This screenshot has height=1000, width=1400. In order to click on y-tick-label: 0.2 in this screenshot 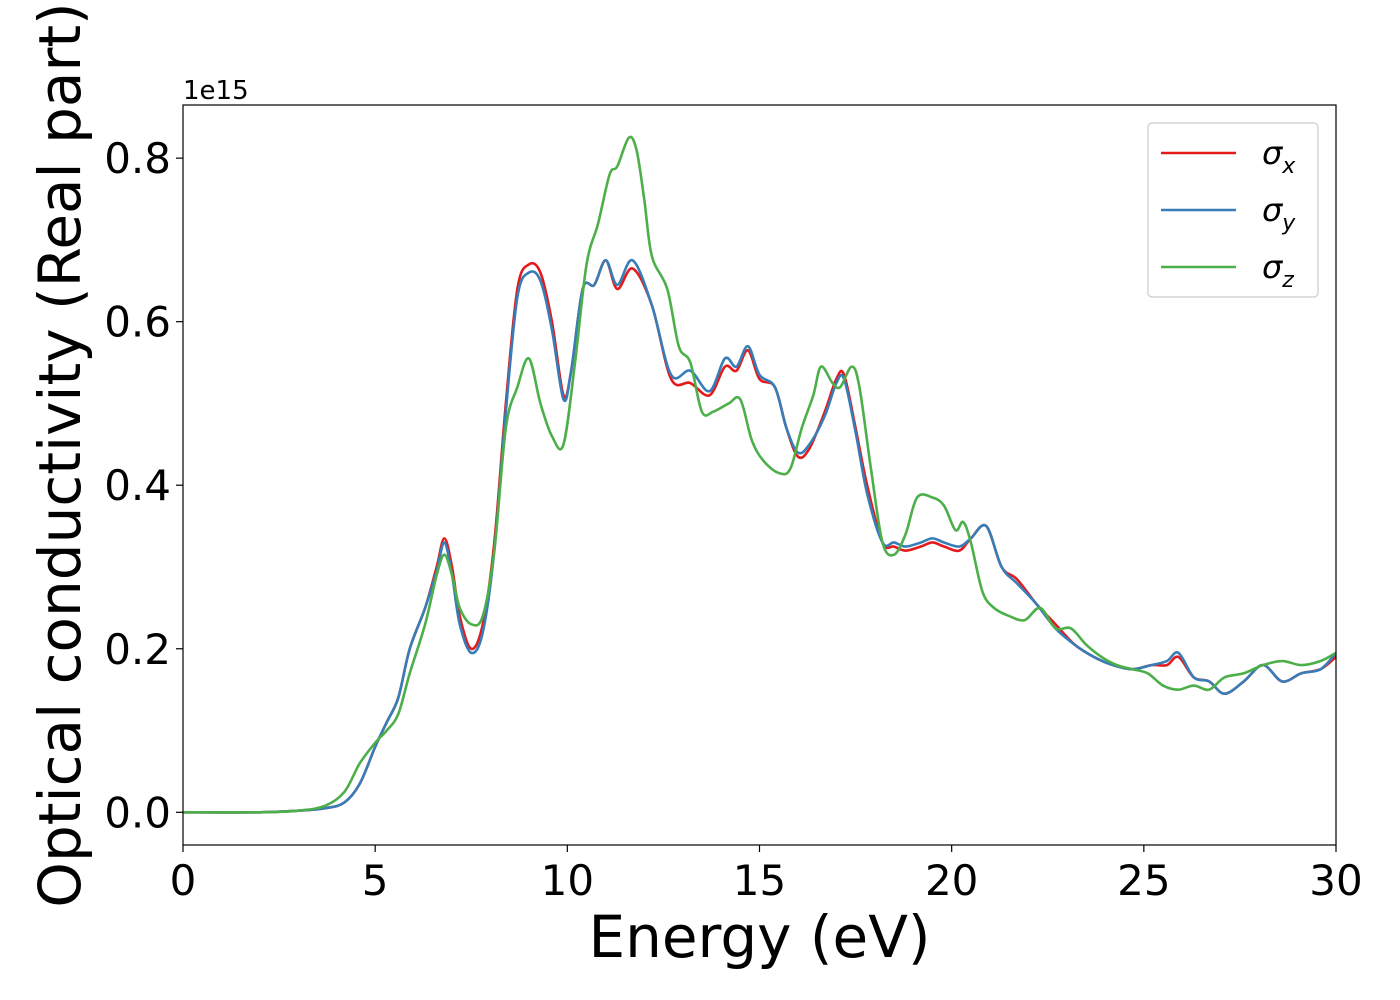, I will do `click(137, 649)`.